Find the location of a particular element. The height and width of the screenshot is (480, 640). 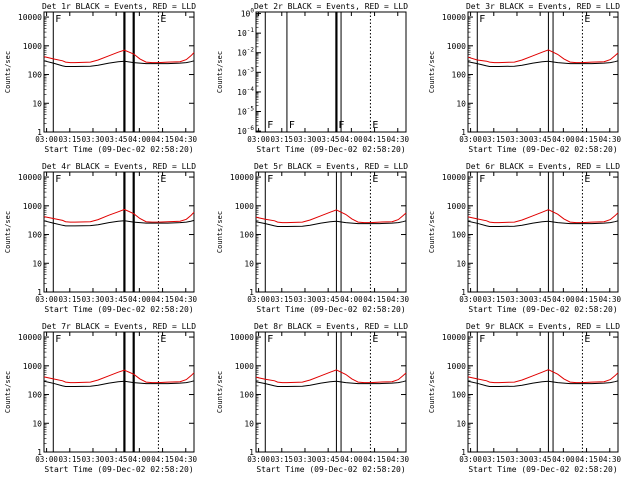

panel-title: Det 1r BLACK = Events, RED = LLD is located at coordinates (119, 6).